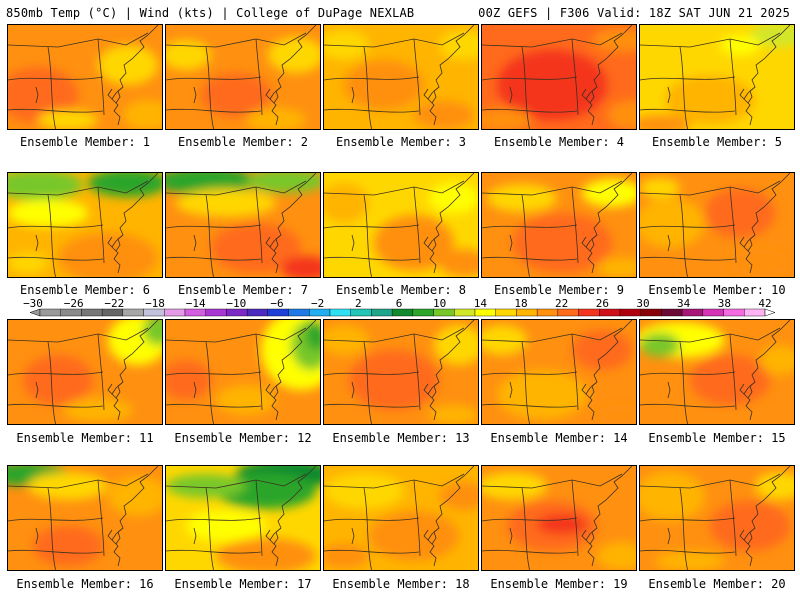  I want to click on ensemble-member-label: Ensemble Member: 8, so click(401, 290).